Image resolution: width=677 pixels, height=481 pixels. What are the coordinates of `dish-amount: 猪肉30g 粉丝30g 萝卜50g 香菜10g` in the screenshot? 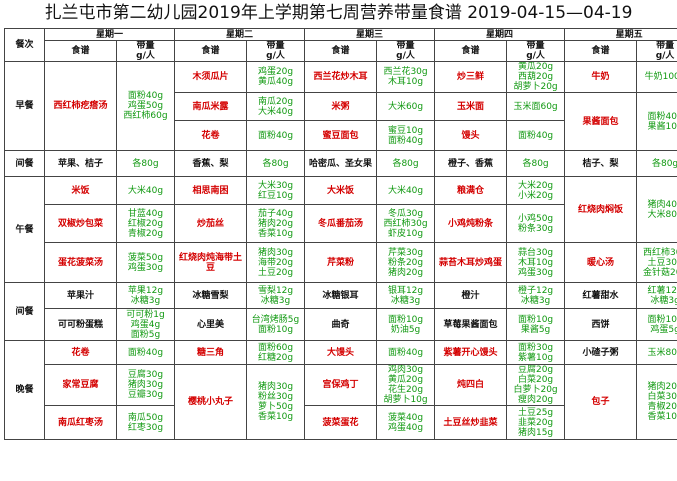 It's located at (276, 402).